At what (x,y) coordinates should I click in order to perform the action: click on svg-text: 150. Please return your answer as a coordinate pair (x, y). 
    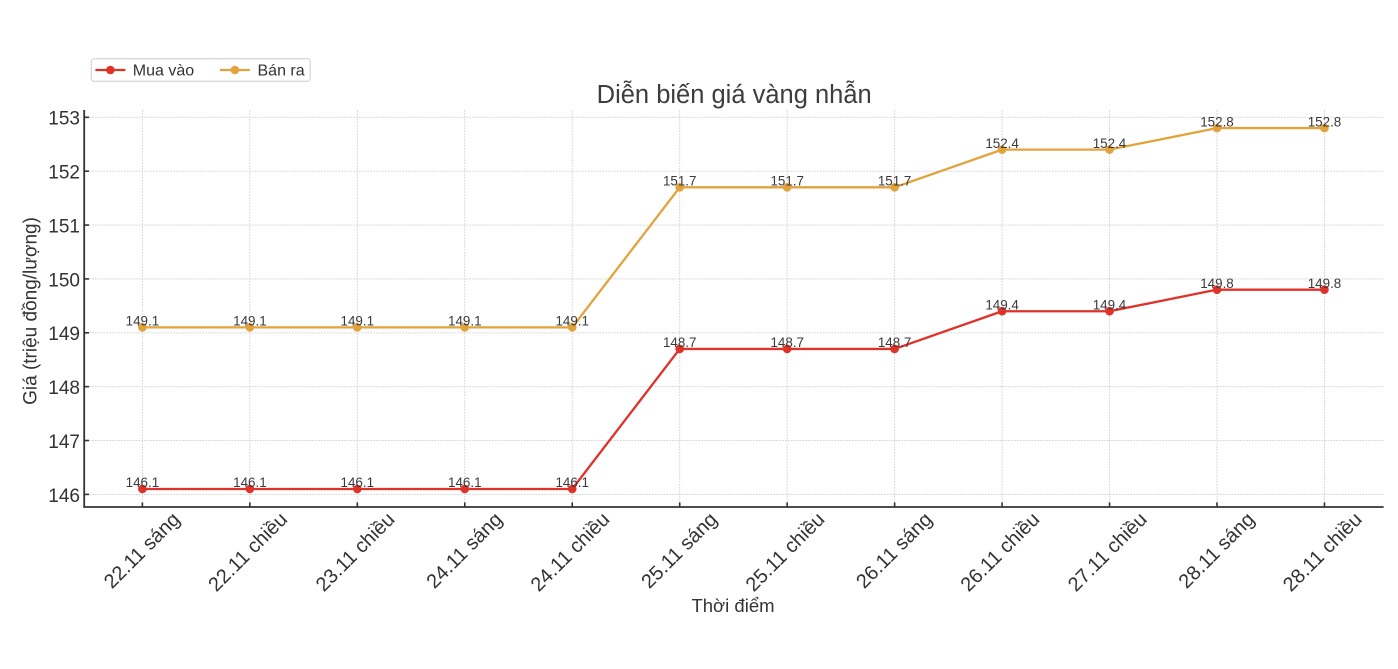
    Looking at the image, I should click on (64, 280).